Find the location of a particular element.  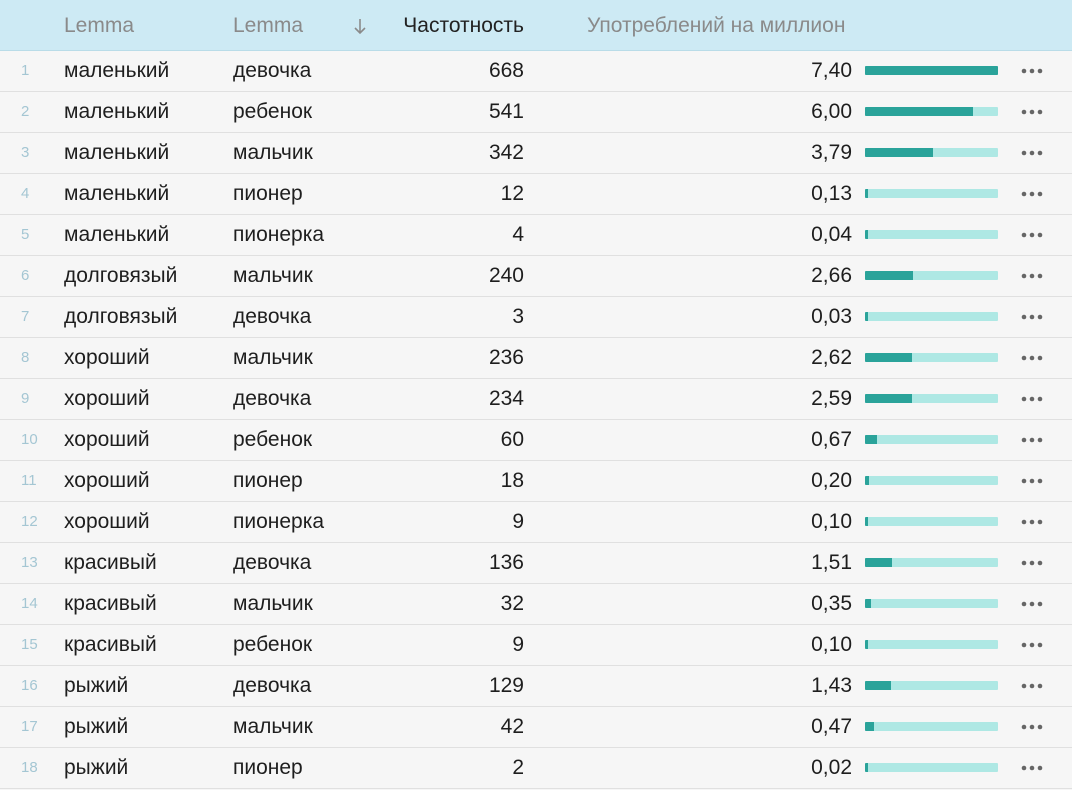

arrow-down-icon is located at coordinates (360, 25).